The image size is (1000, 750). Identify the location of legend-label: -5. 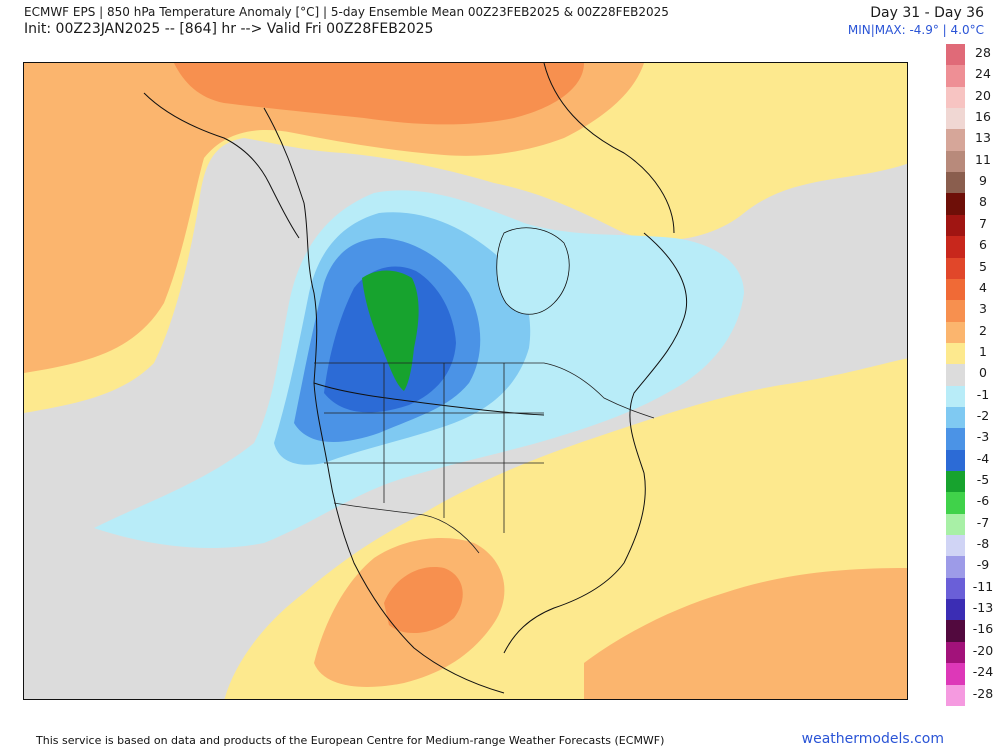
(983, 479).